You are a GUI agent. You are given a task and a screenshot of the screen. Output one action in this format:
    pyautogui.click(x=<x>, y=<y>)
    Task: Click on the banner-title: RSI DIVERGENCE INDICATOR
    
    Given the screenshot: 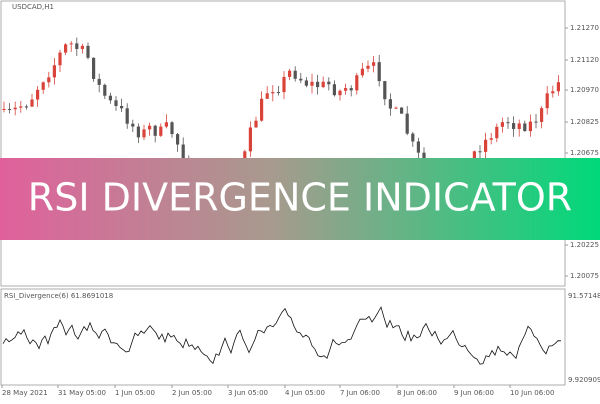 What is the action you would take?
    pyautogui.click(x=300, y=198)
    